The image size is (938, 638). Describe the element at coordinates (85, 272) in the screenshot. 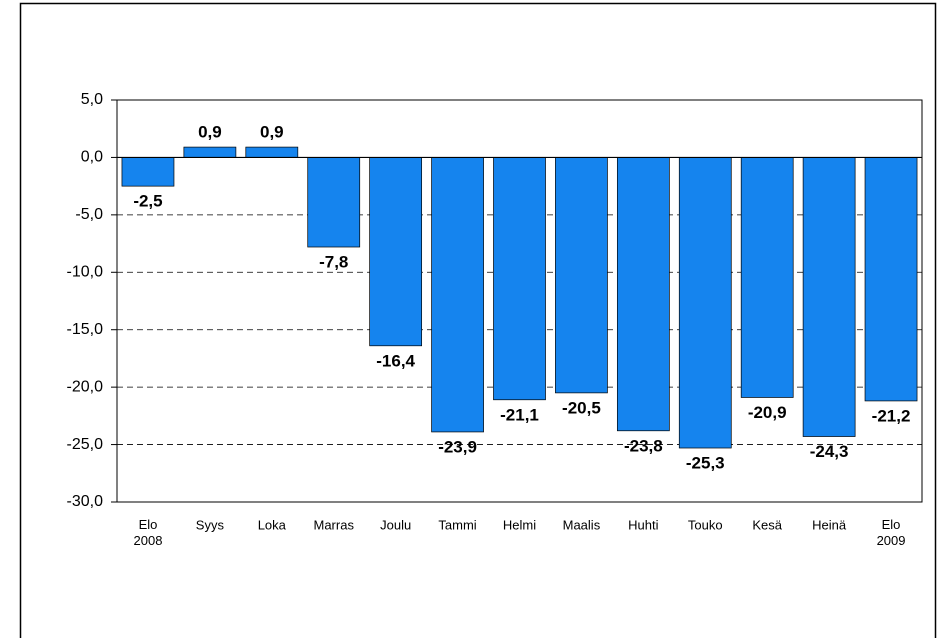

I see `y-tick-label: -10,0` at that location.